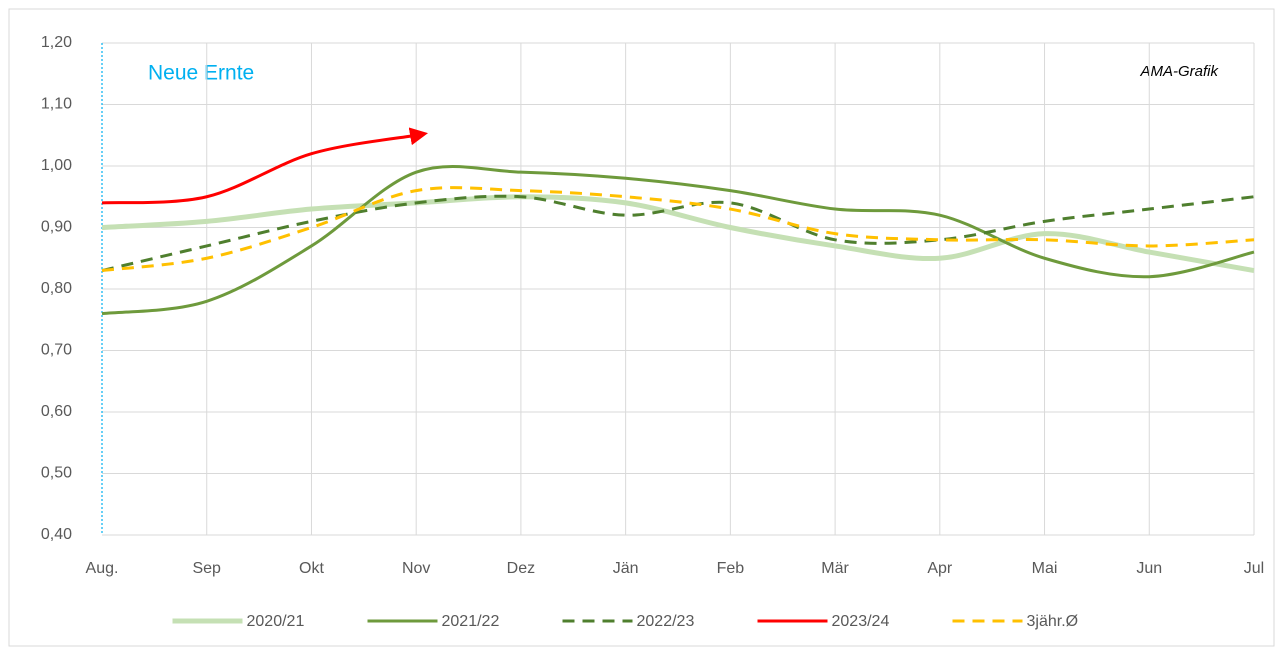 The width and height of the screenshot is (1284, 651). What do you see at coordinates (416, 568) in the screenshot?
I see `x-tick-label: Nov` at bounding box center [416, 568].